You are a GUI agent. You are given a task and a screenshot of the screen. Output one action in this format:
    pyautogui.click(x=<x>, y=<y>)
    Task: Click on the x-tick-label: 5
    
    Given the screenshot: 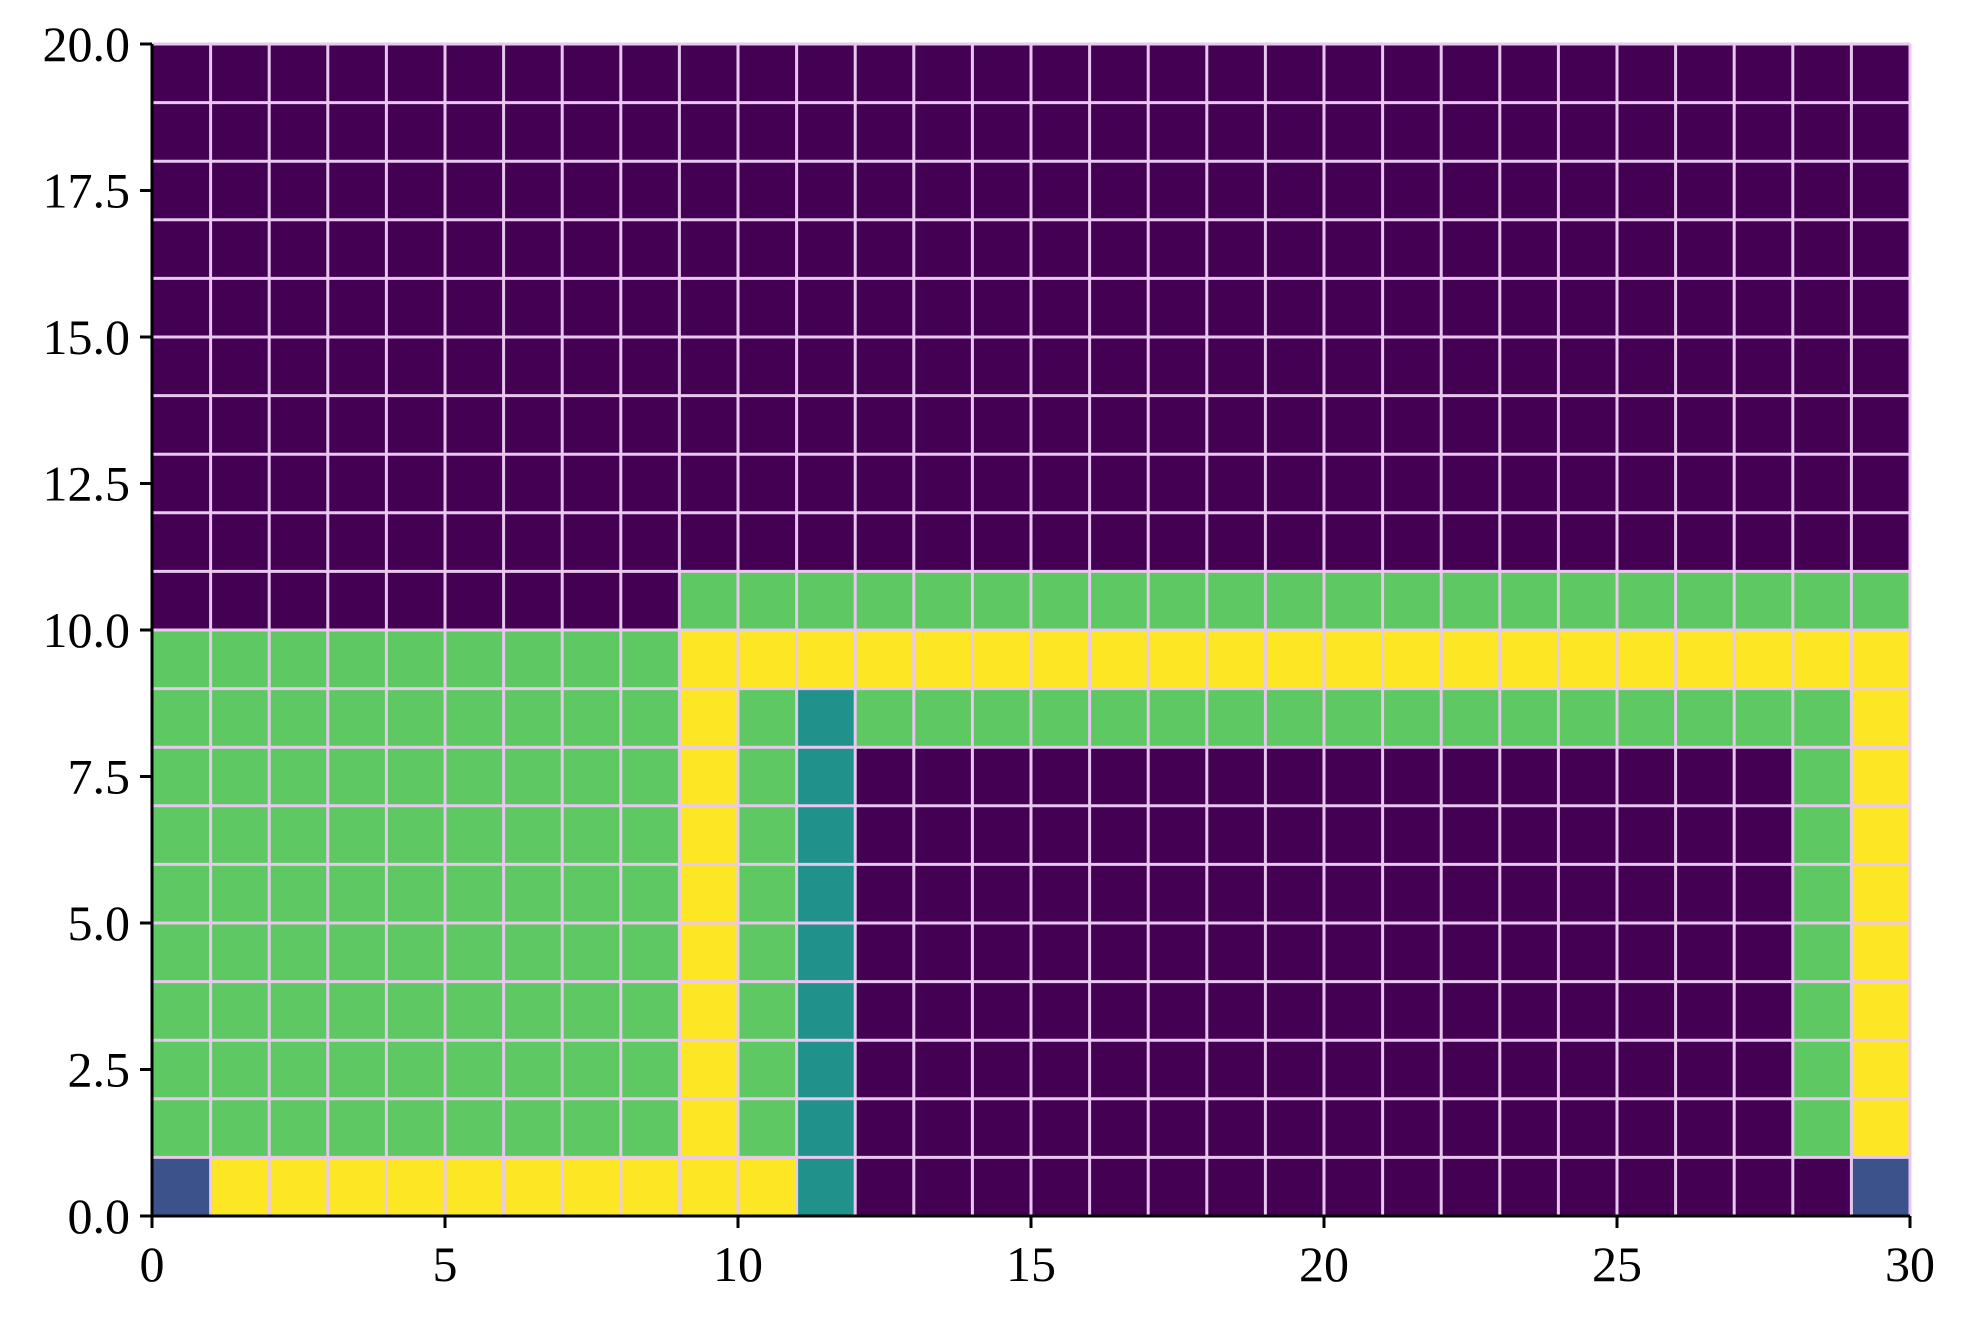 What is the action you would take?
    pyautogui.click(x=445, y=1264)
    